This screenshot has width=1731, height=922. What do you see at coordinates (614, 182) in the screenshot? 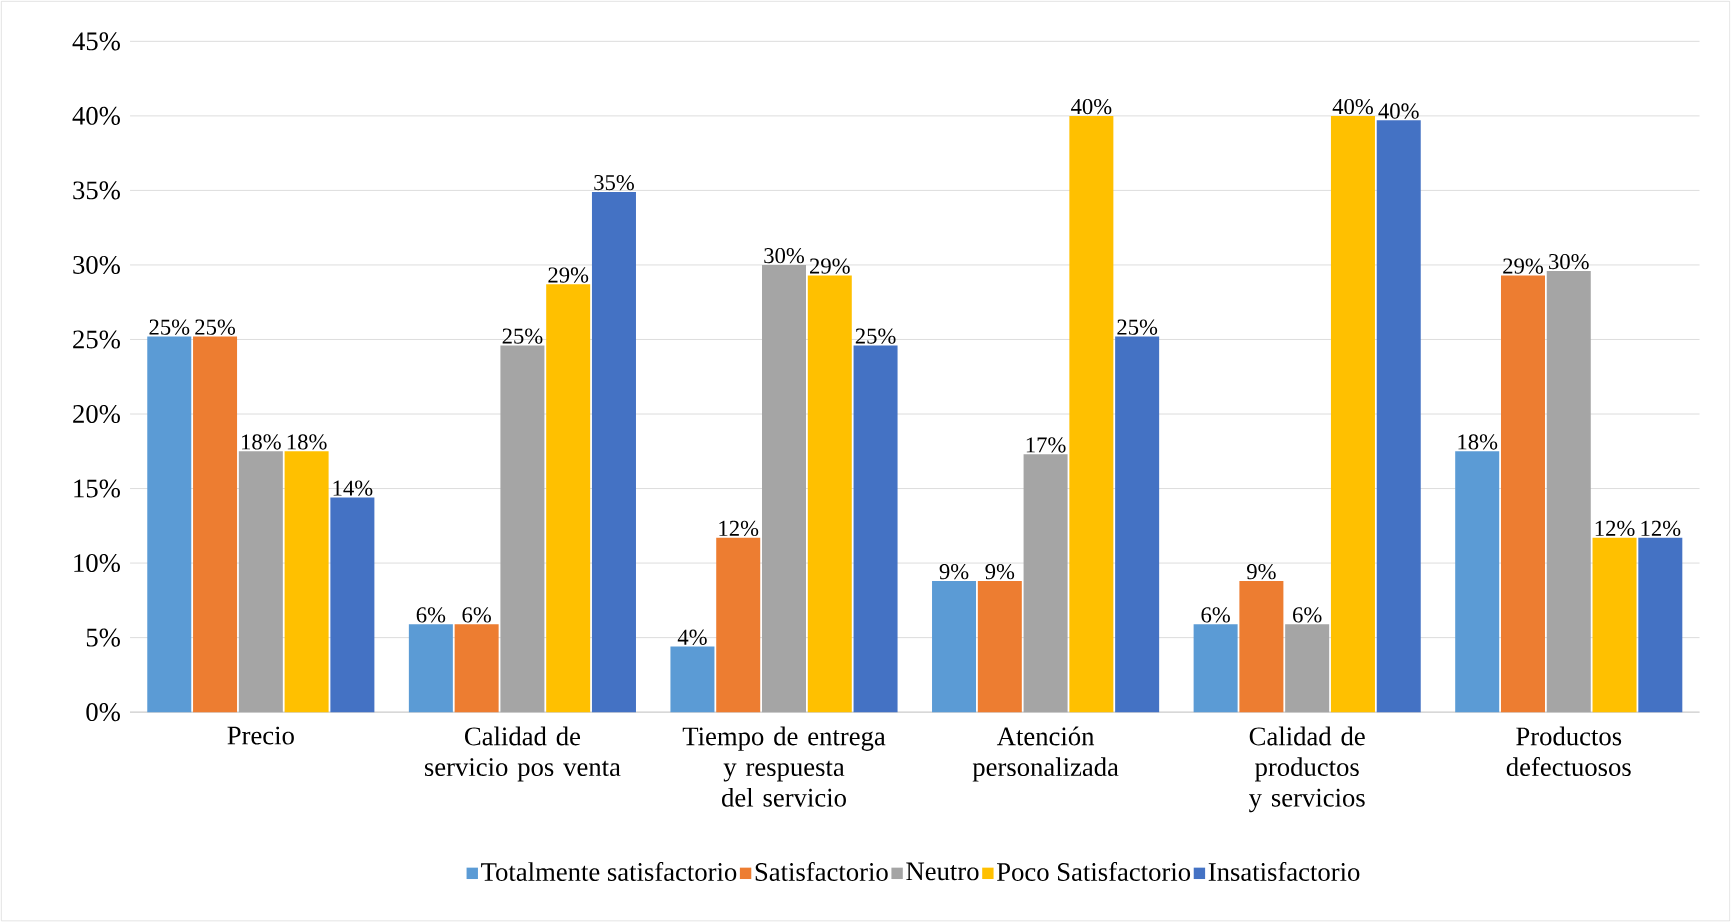
I see `data-label: 35%` at bounding box center [614, 182].